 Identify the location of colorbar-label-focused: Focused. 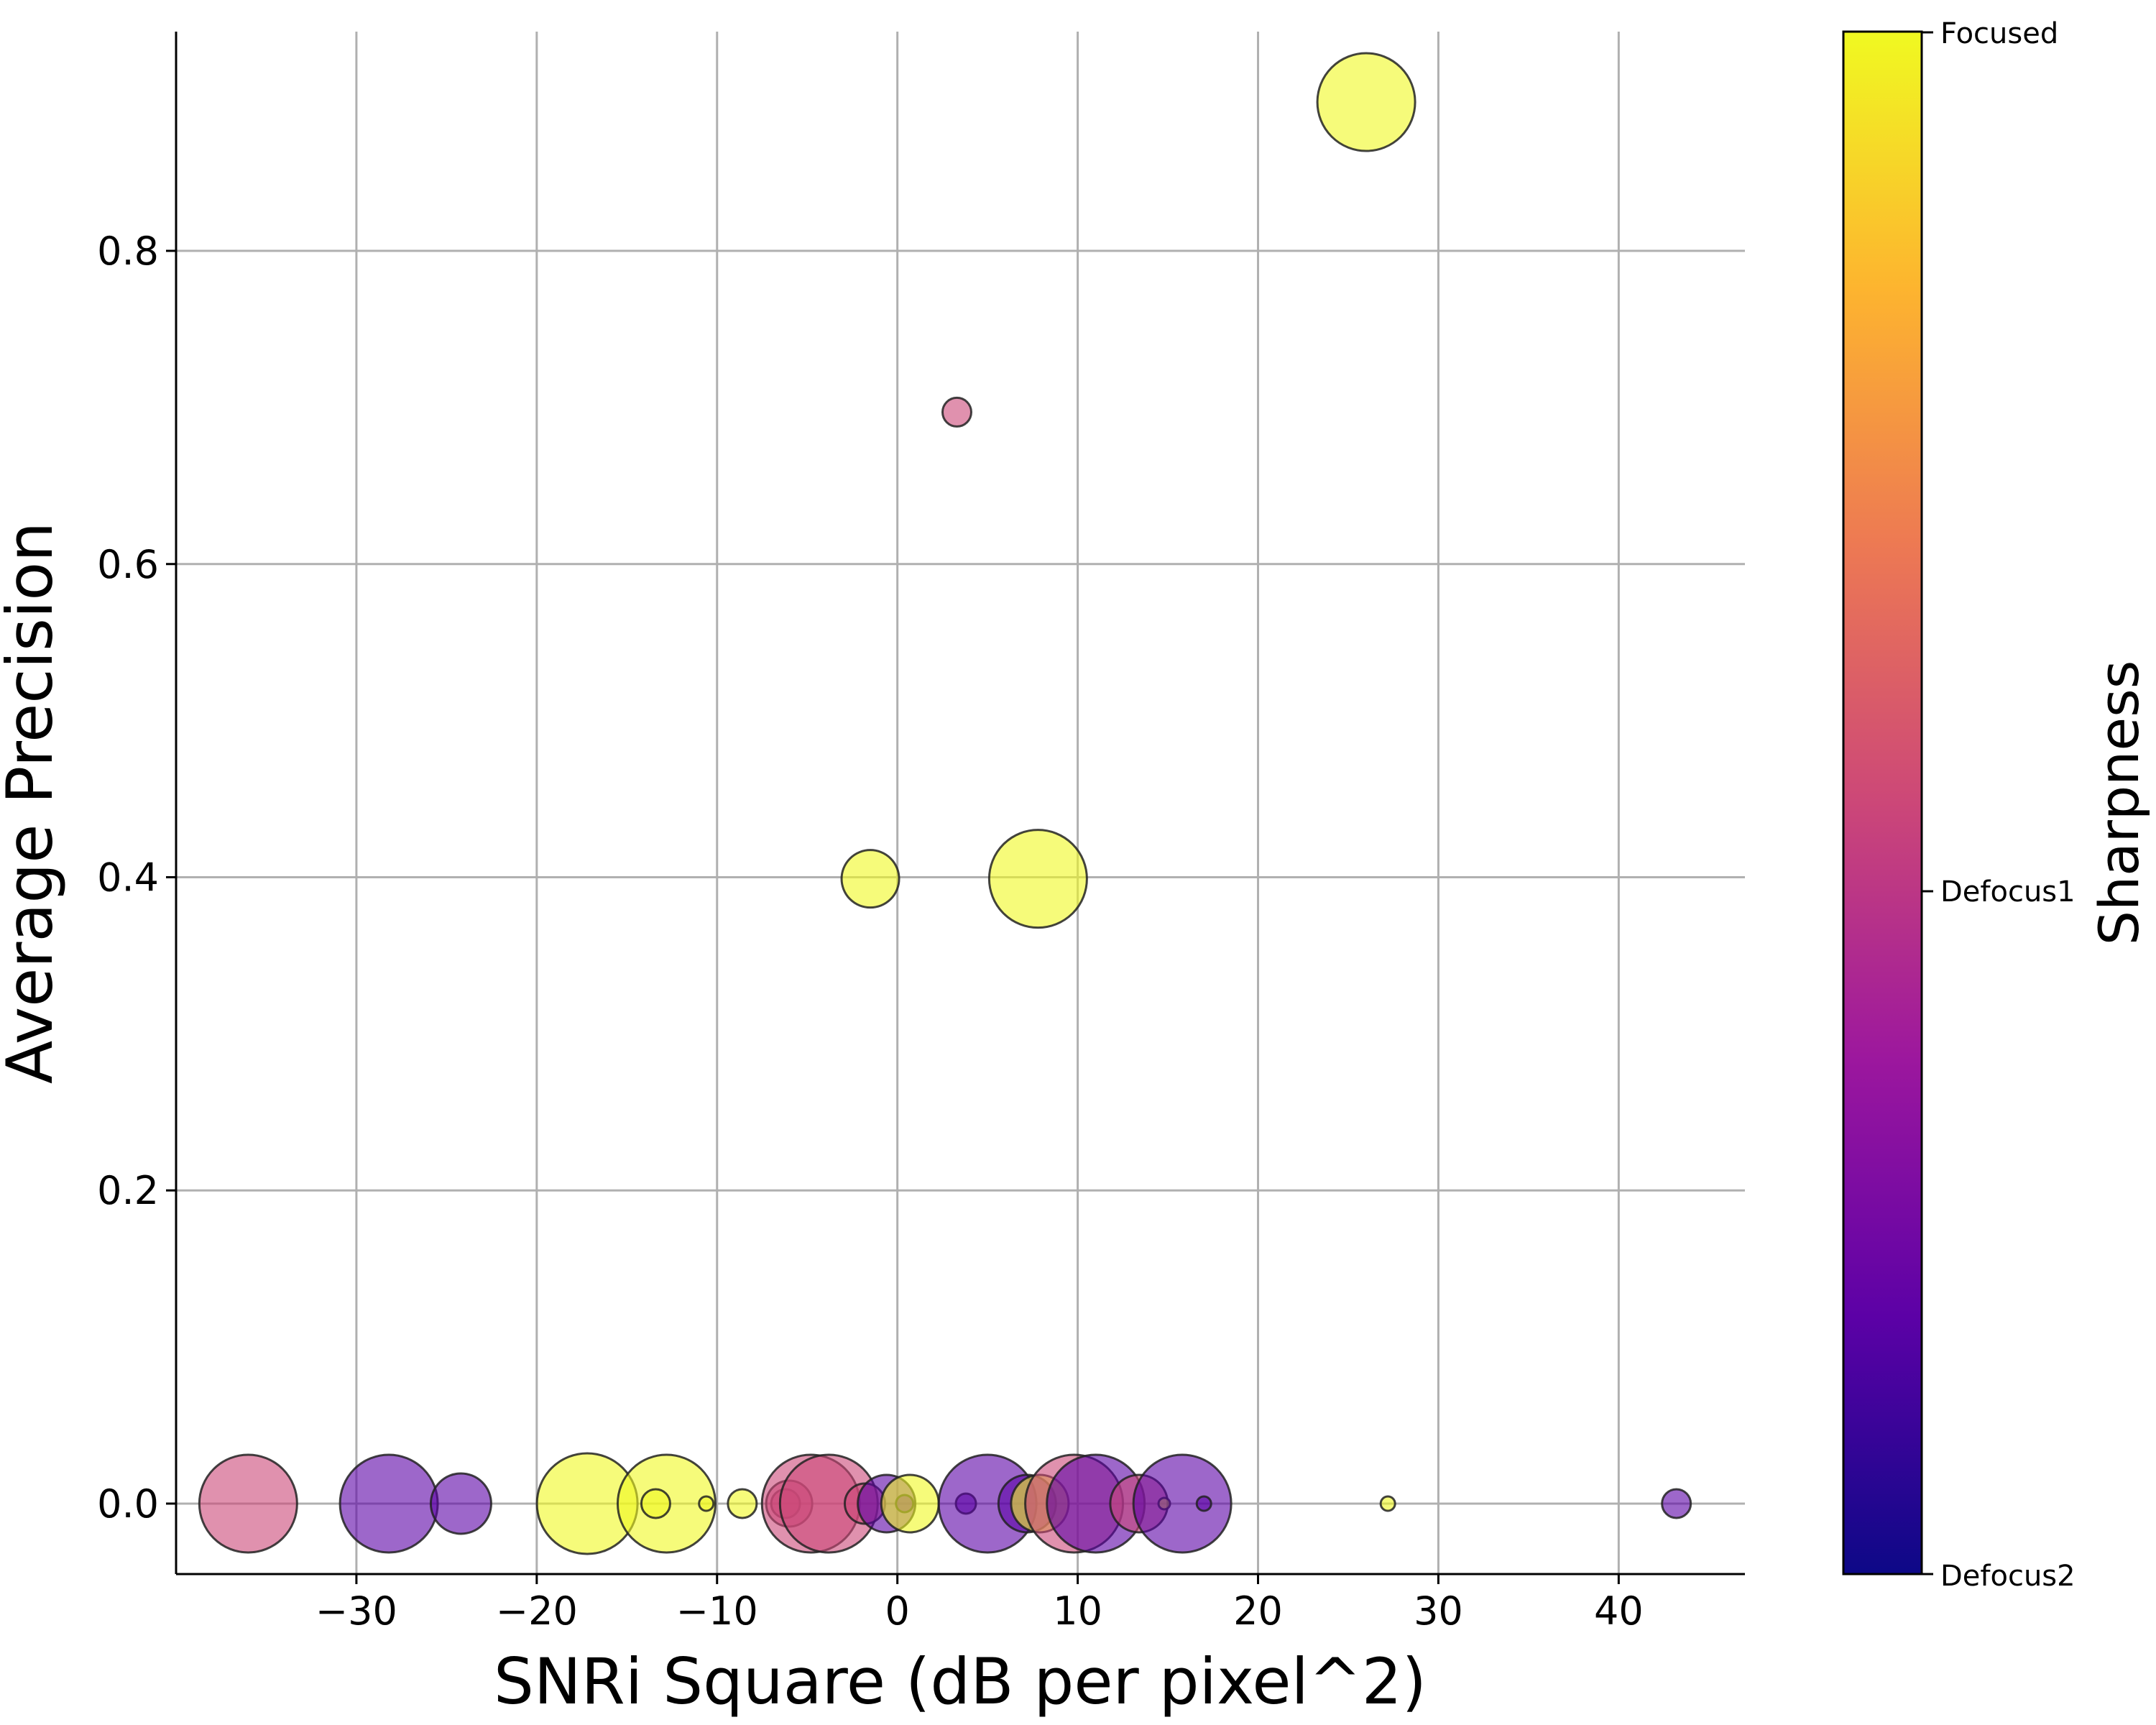
(1999, 33).